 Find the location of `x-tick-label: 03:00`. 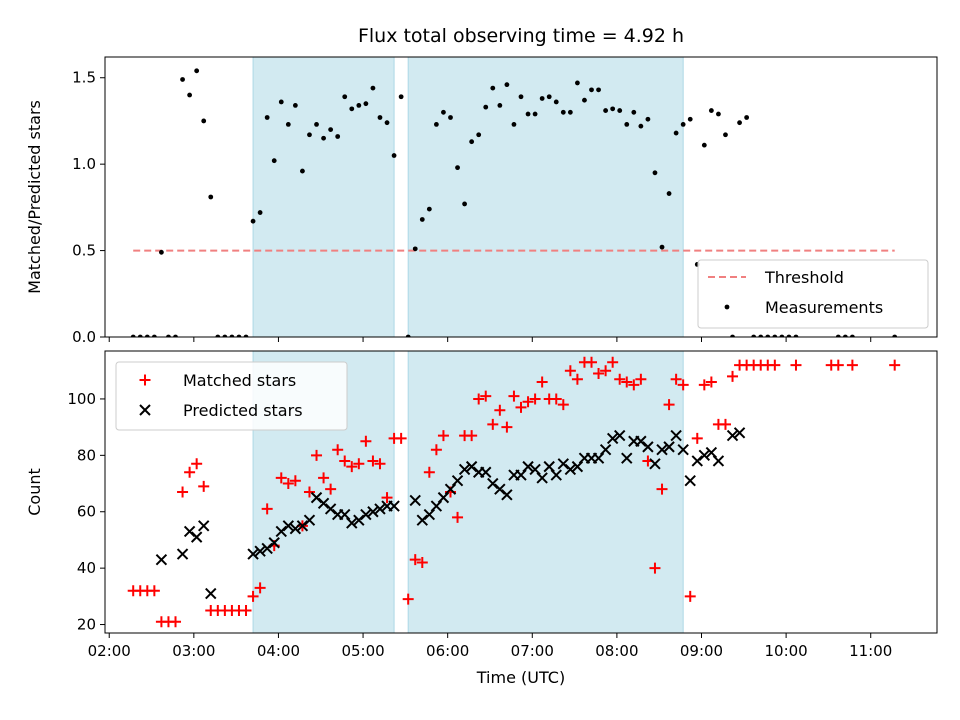

x-tick-label: 03:00 is located at coordinates (193, 651).